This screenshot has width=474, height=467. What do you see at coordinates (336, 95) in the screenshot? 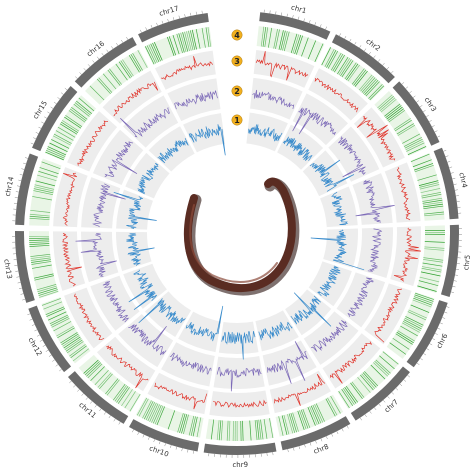
I see `track3-line-chr2` at bounding box center [336, 95].